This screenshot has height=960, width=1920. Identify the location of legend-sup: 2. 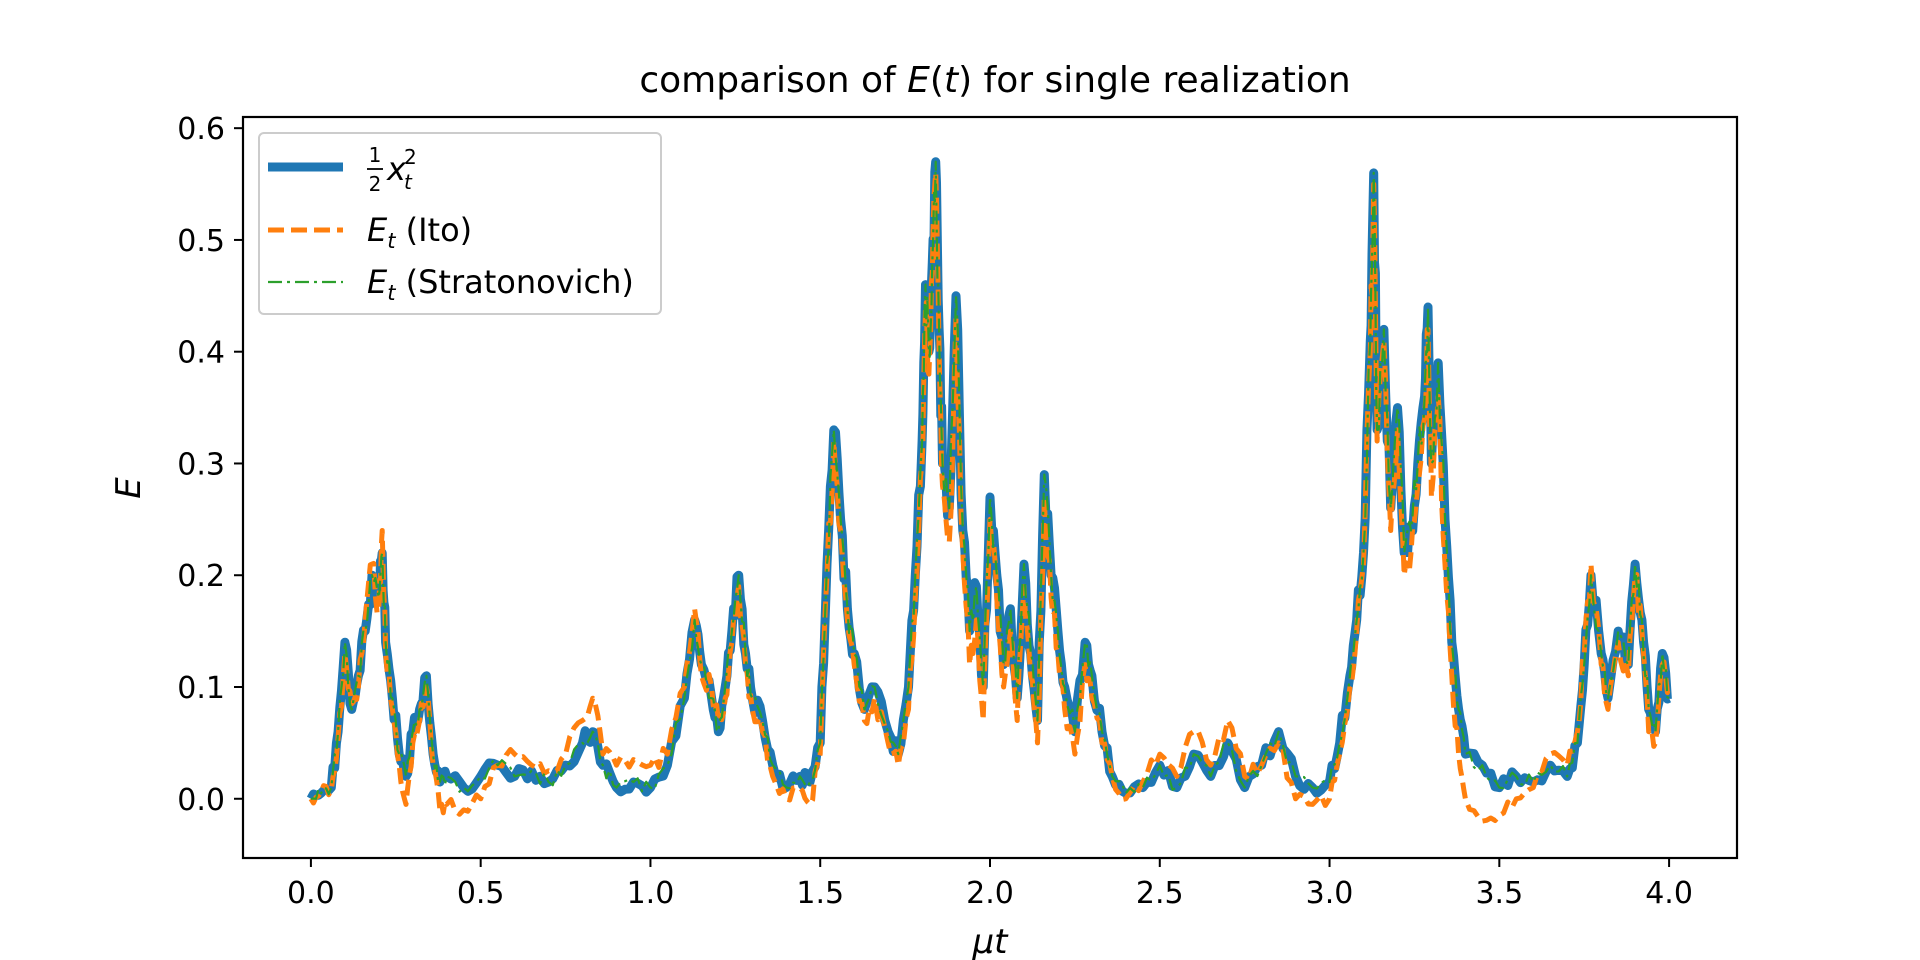
(410, 157).